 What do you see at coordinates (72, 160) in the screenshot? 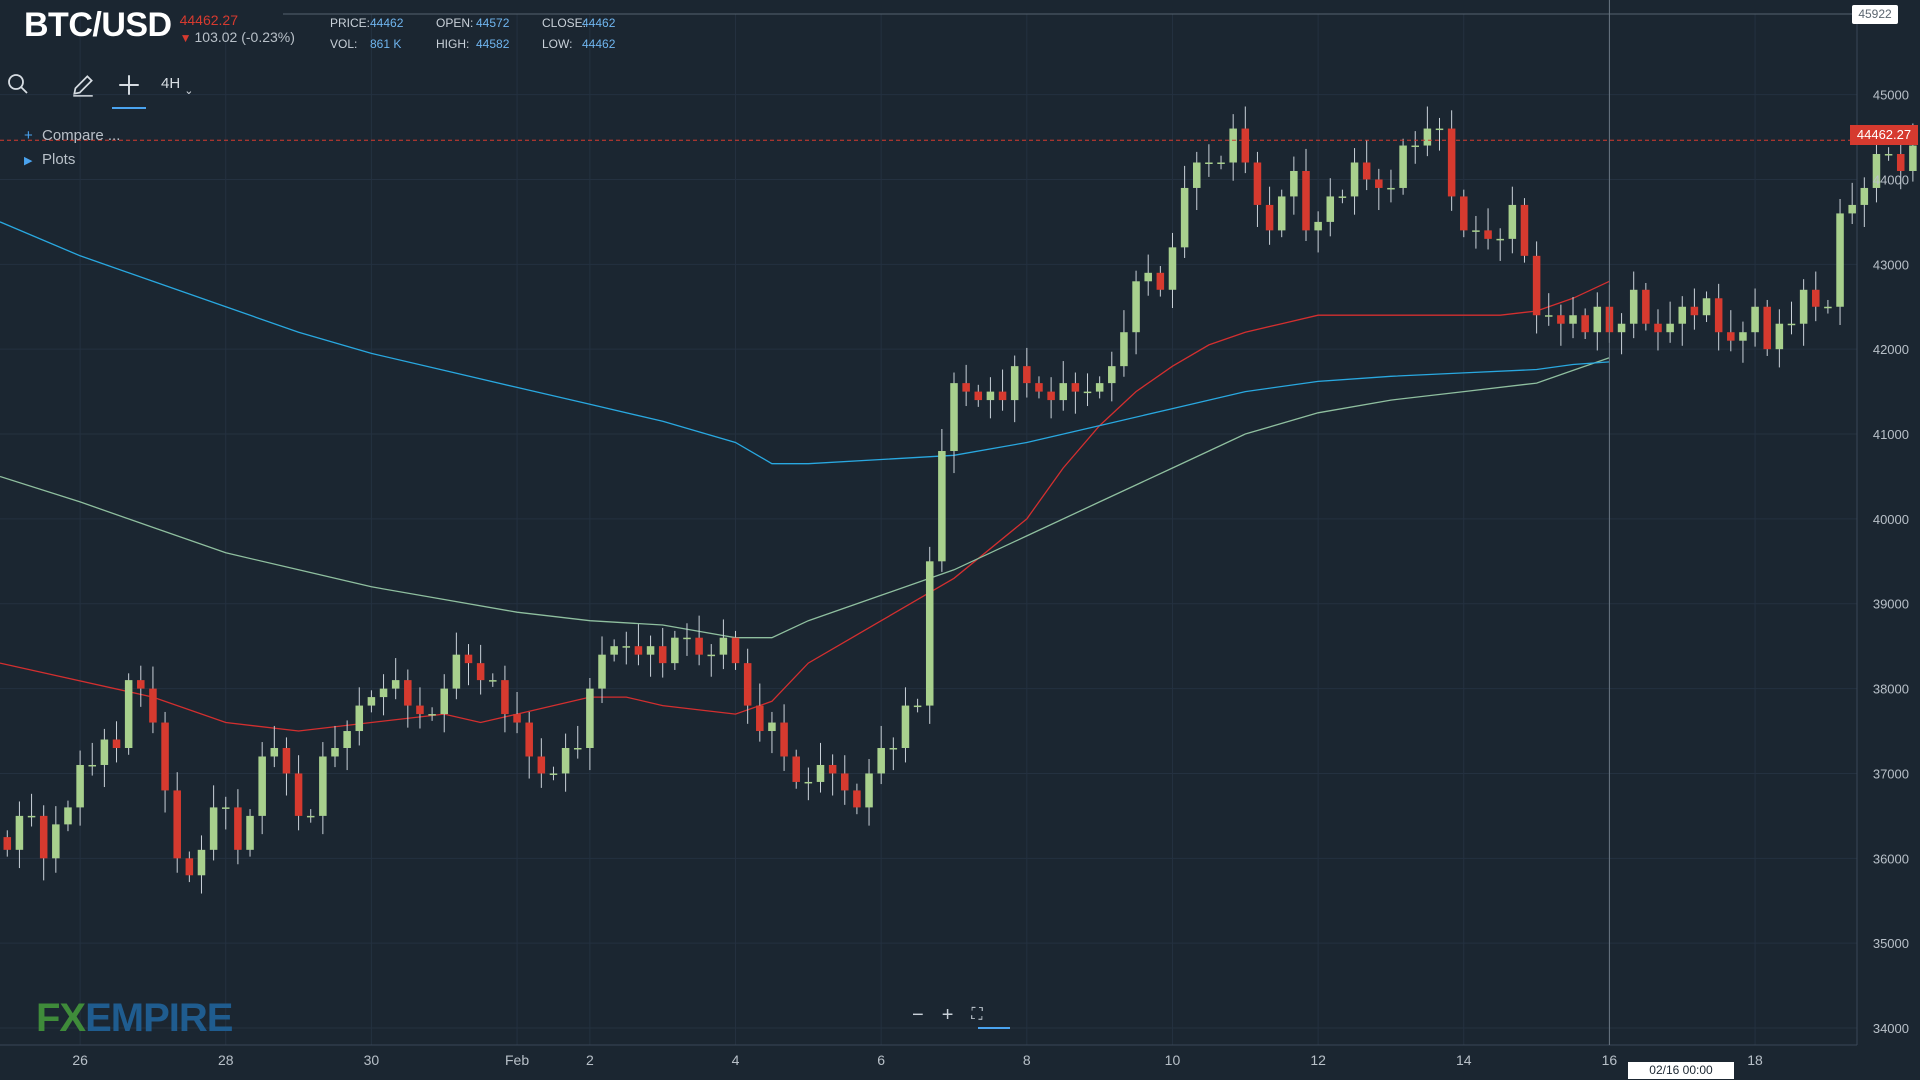
I see `plots-toggle: ▶ Plots` at bounding box center [72, 160].